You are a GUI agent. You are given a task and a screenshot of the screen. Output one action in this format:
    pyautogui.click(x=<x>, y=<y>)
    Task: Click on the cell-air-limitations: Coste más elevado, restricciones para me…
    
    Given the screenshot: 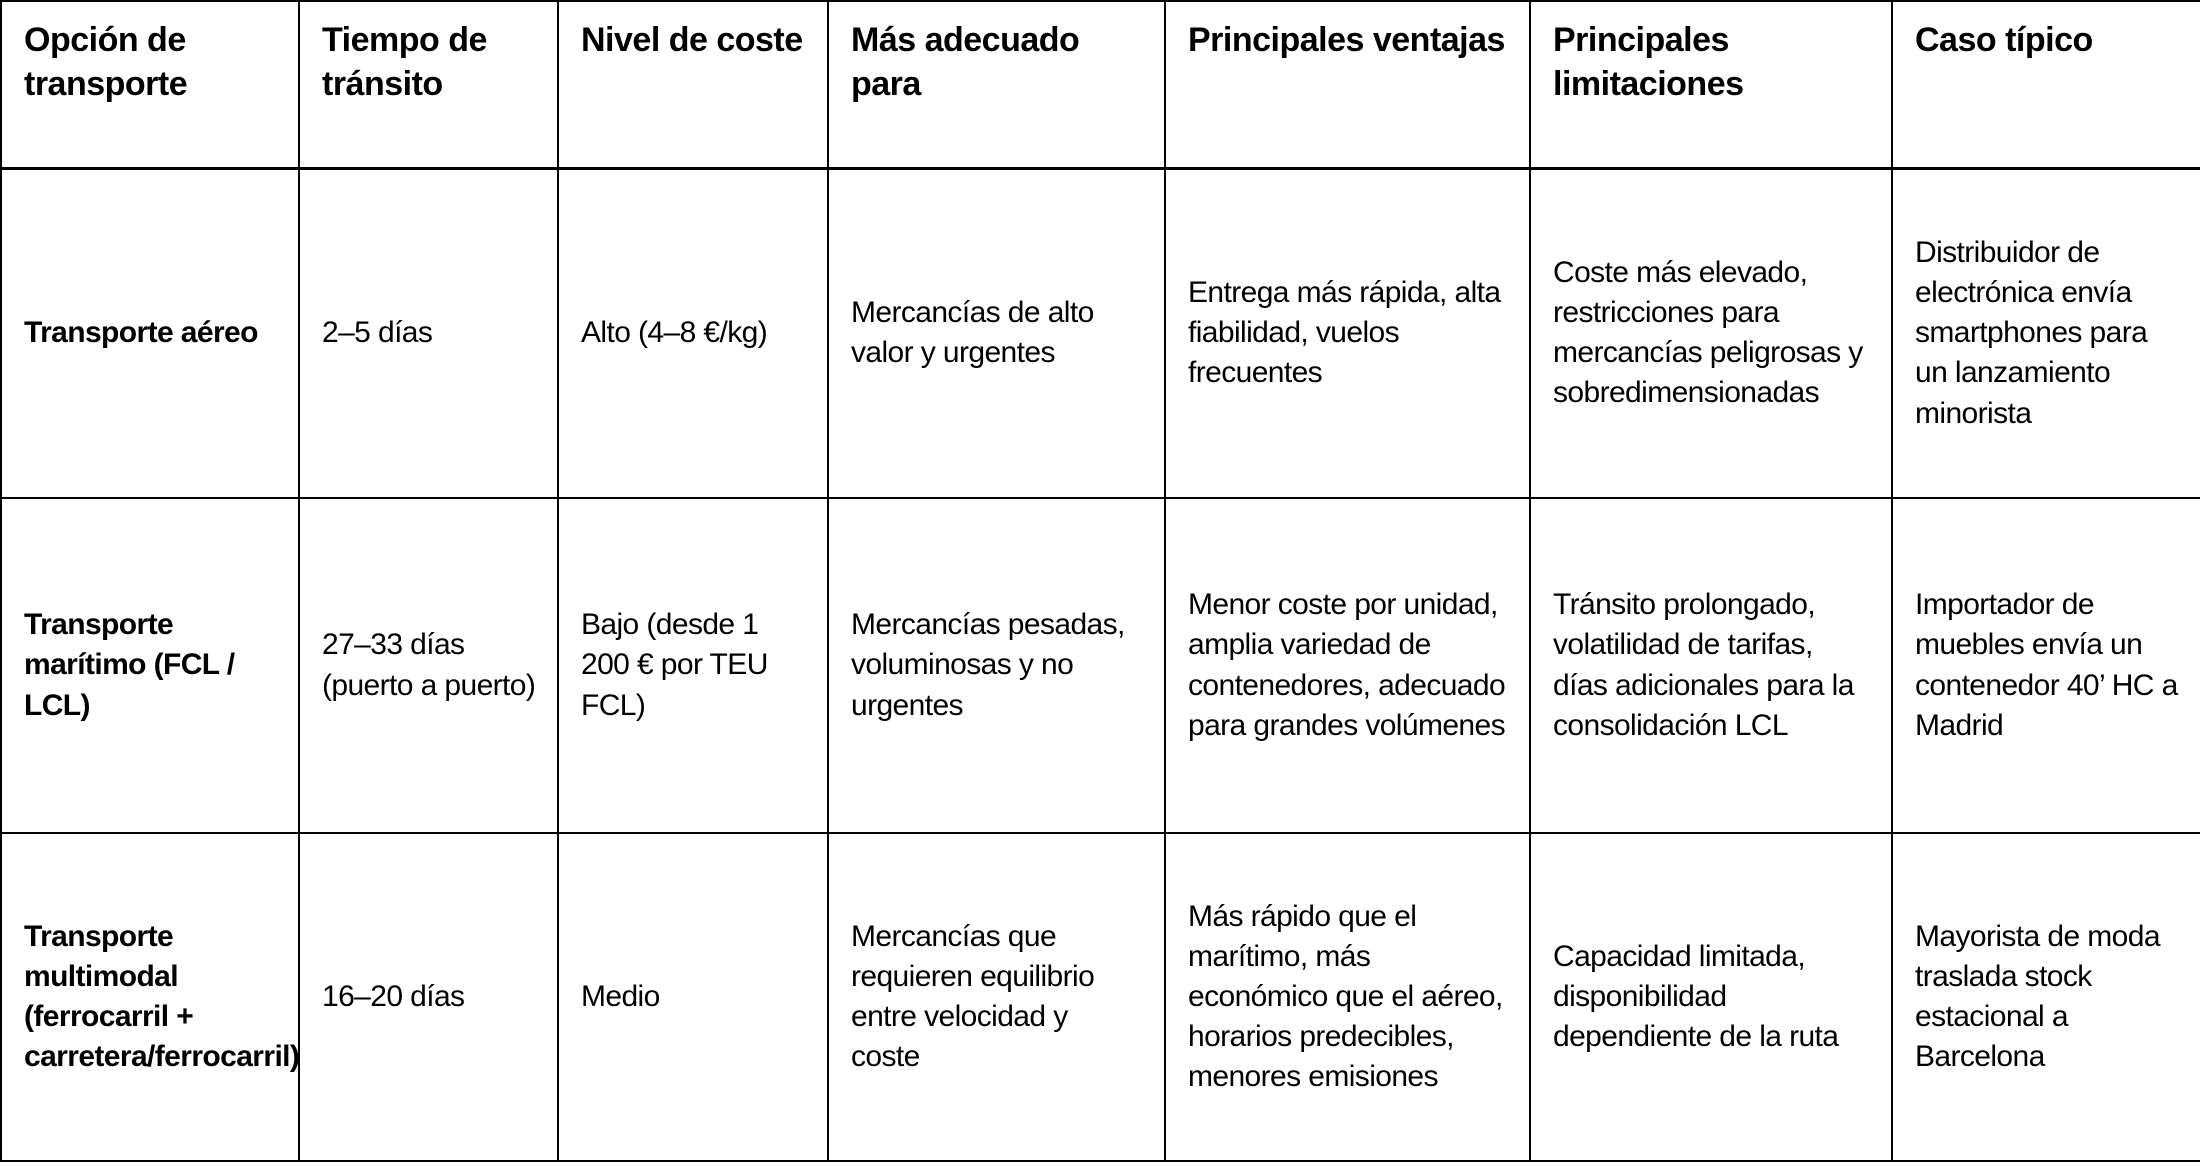 What is the action you would take?
    pyautogui.click(x=1711, y=333)
    